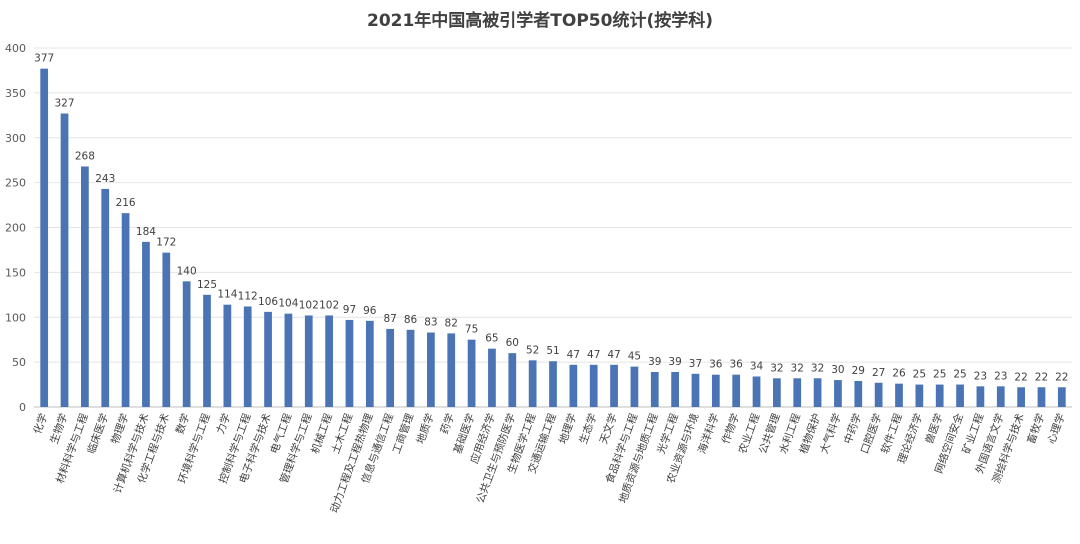 Image resolution: width=1080 pixels, height=544 pixels. I want to click on data-label: 112, so click(248, 296).